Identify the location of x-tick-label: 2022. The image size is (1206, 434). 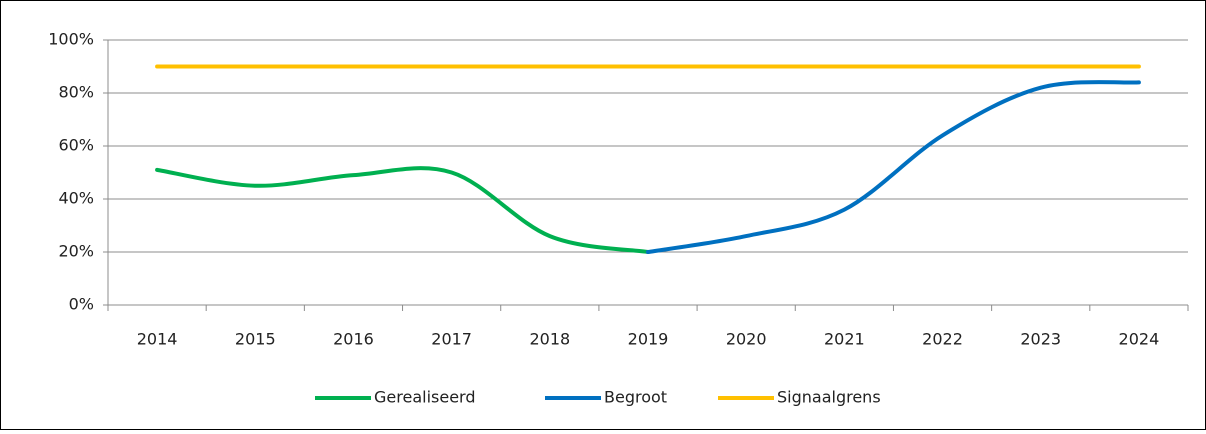
(942, 339).